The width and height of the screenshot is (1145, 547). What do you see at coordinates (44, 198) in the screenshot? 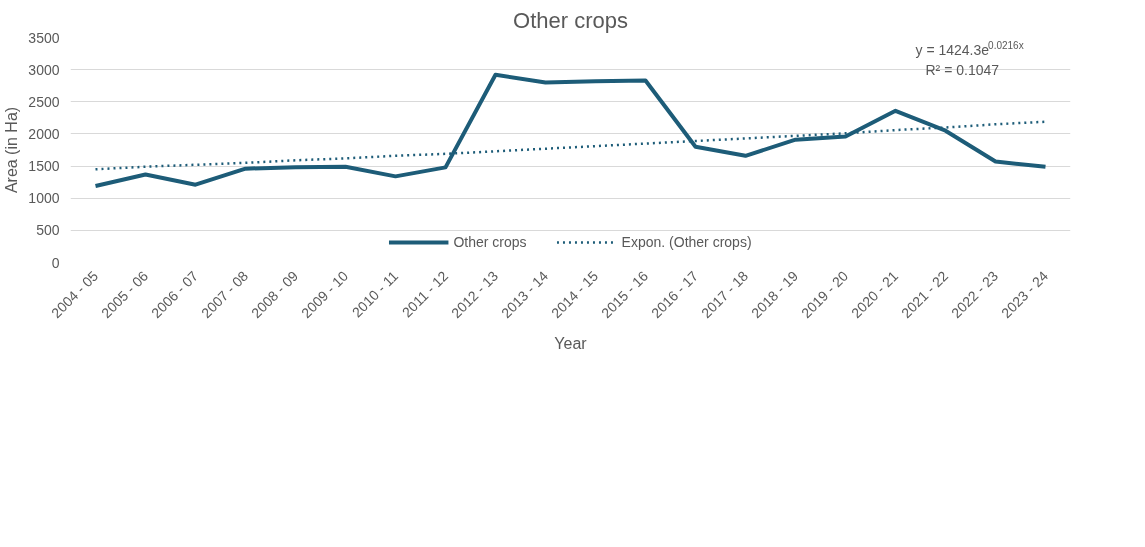
I see `y-tick-label: 1000` at bounding box center [44, 198].